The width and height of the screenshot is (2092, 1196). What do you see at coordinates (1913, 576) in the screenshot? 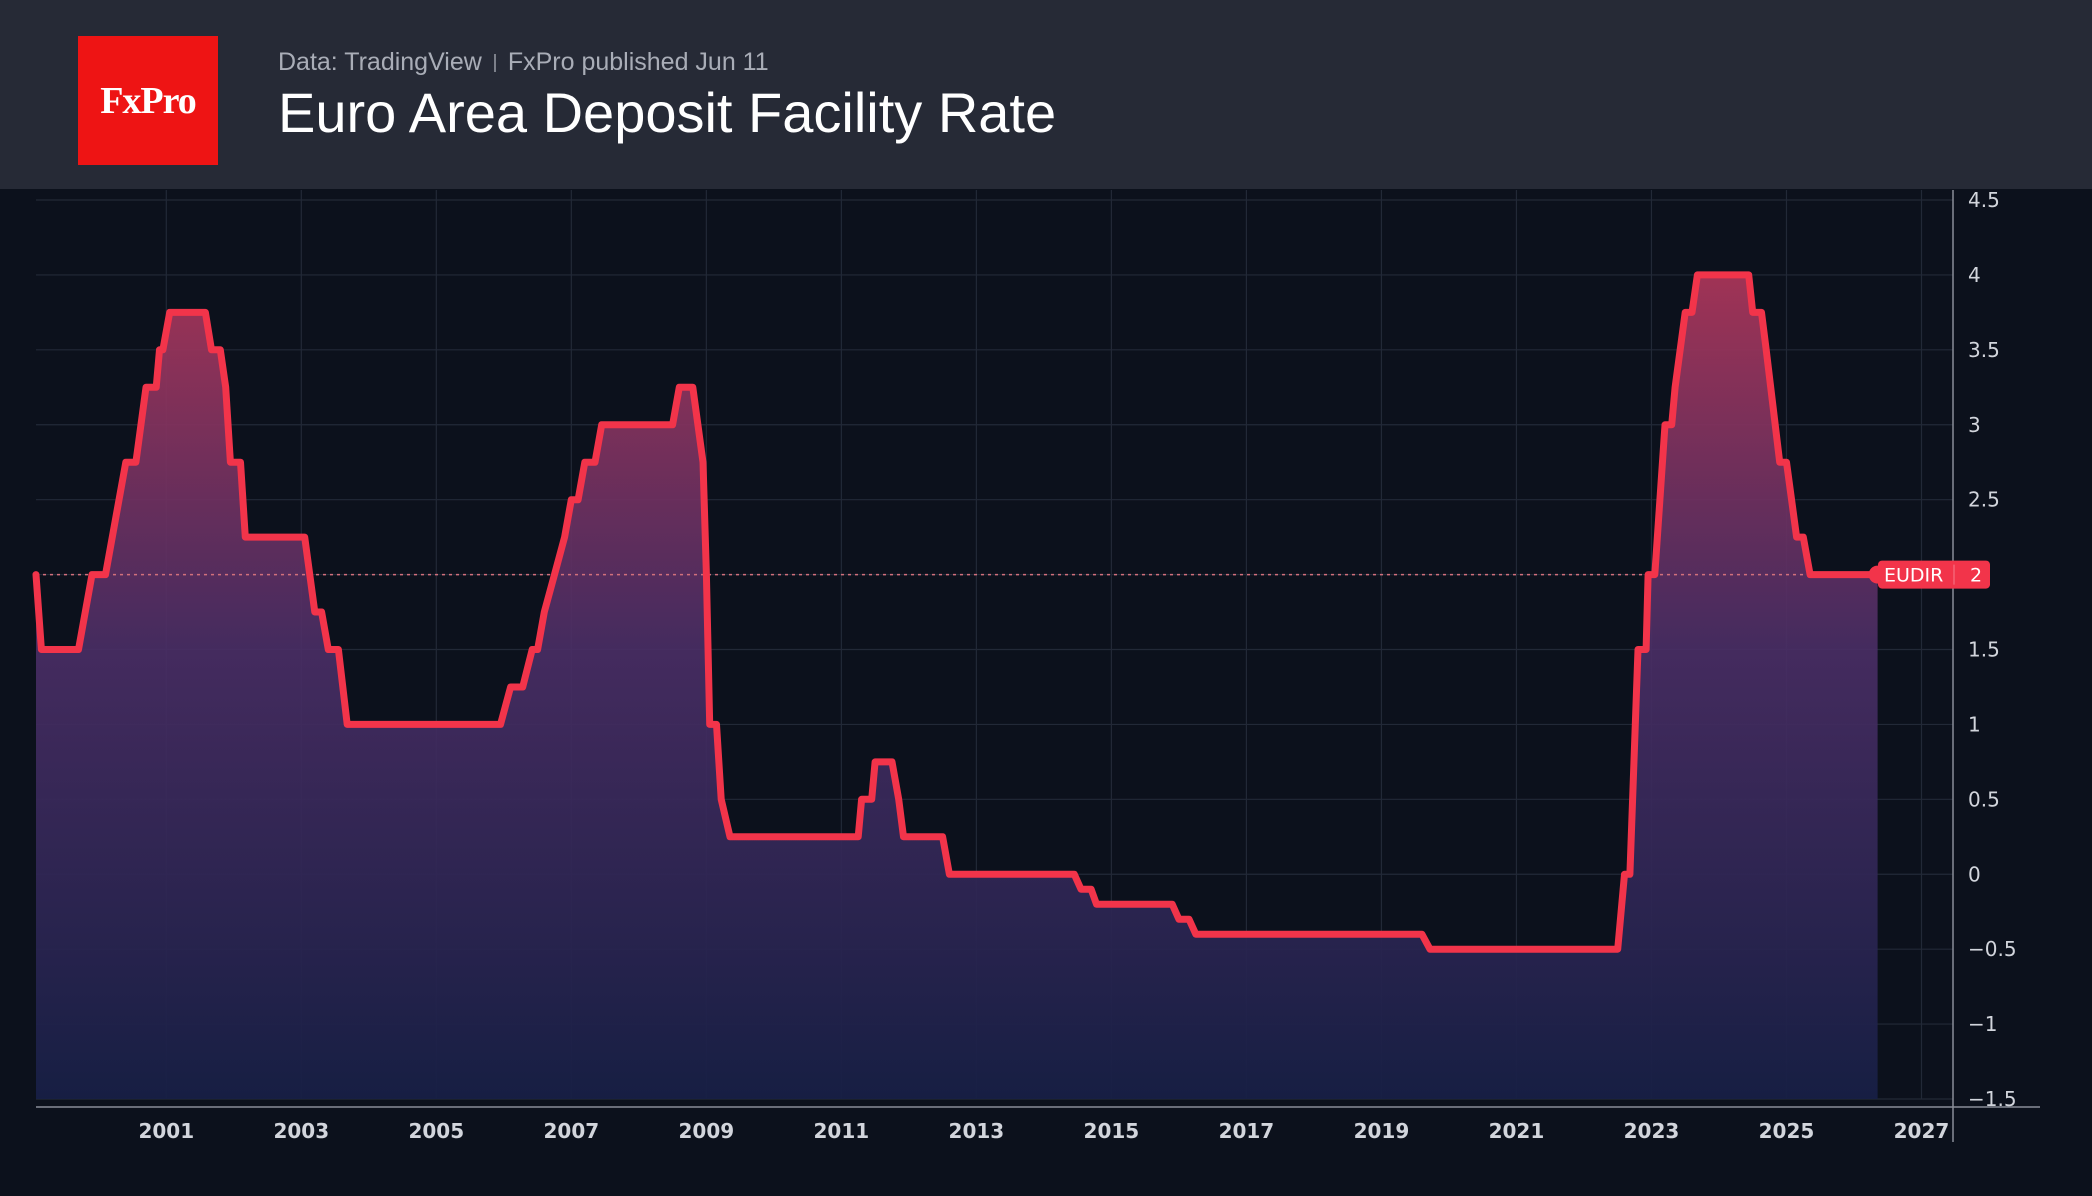
I see `last-value-badge-name: EUDIR` at bounding box center [1913, 576].